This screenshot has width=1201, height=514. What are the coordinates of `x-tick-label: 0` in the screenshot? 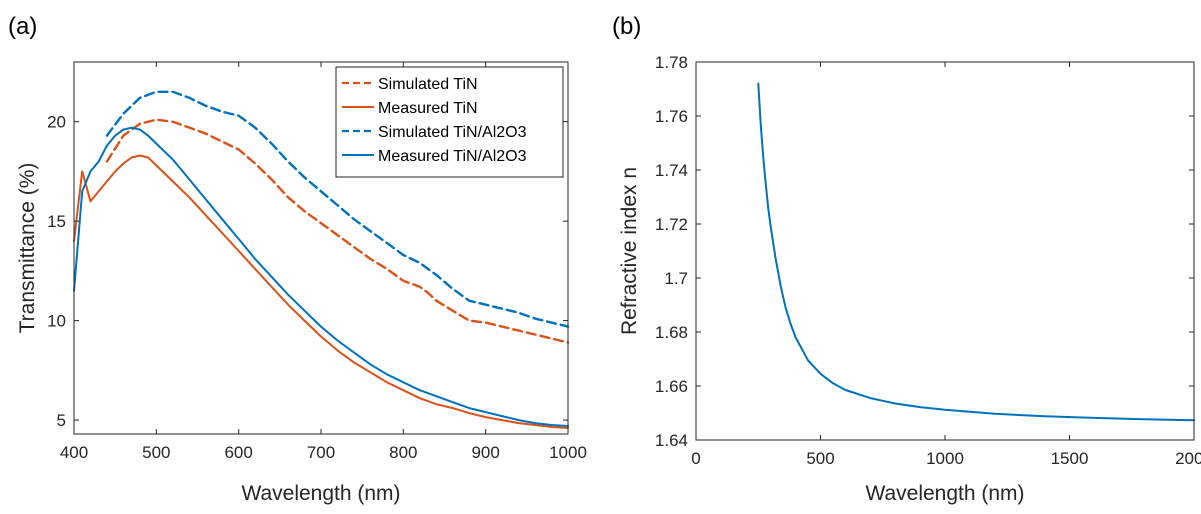 It's located at (695, 458).